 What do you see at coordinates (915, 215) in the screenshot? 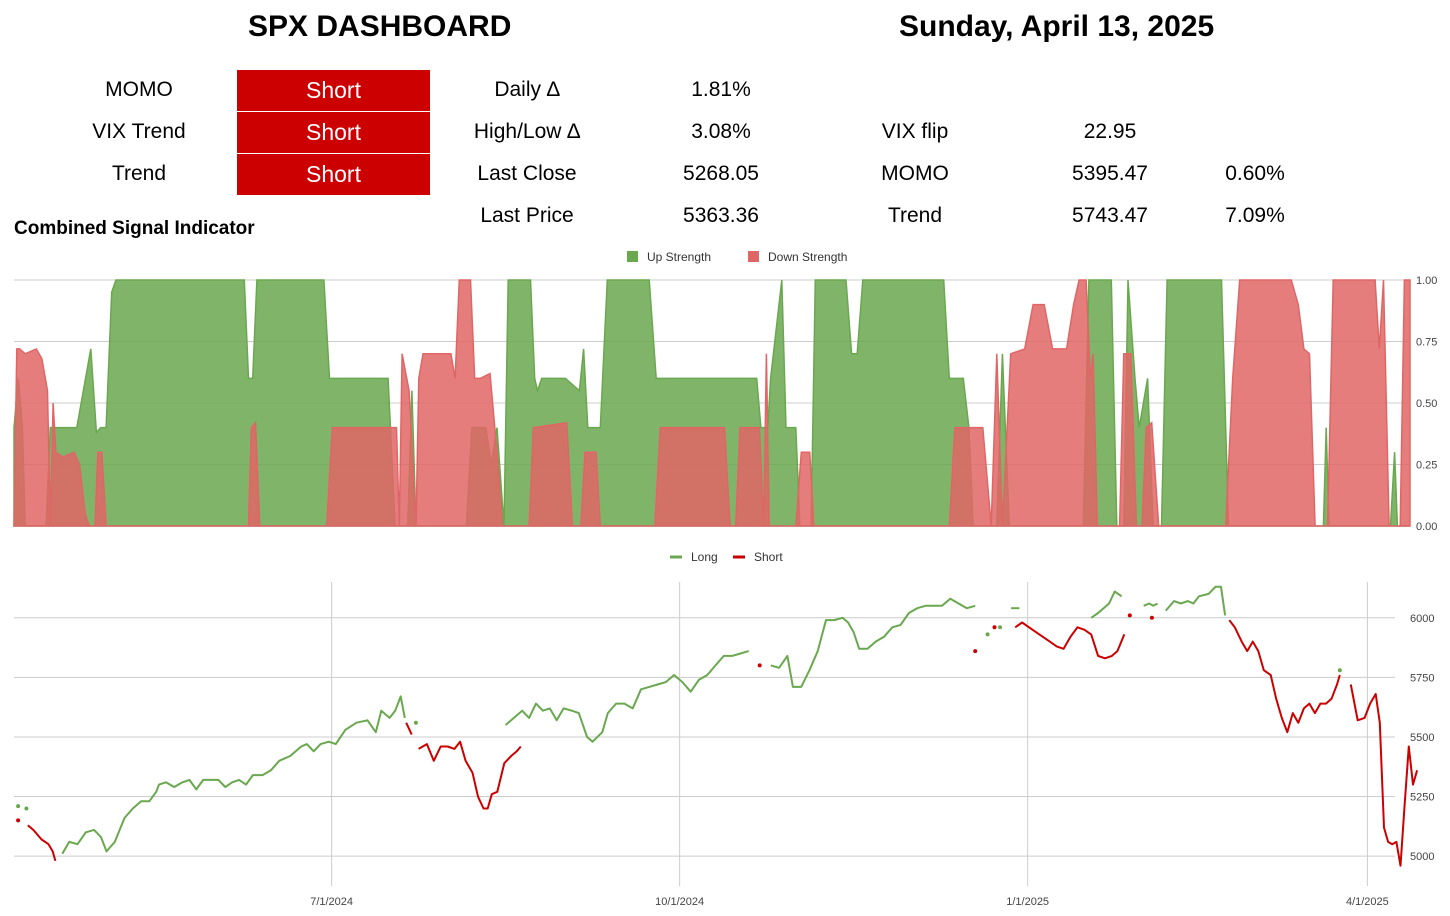
I see `level-label-trend: Trend` at bounding box center [915, 215].